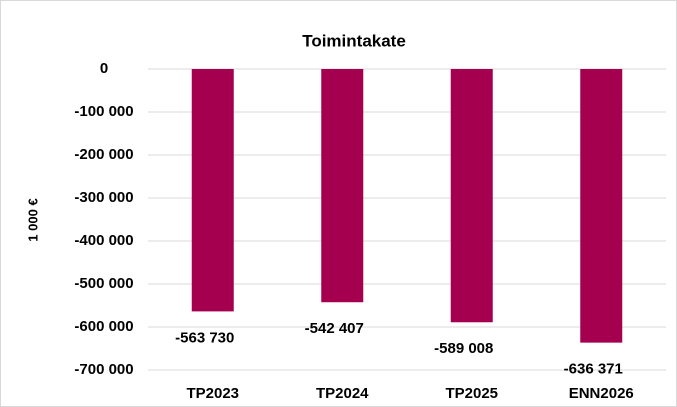  What do you see at coordinates (342, 393) in the screenshot?
I see `x-tick-label: TP2024` at bounding box center [342, 393].